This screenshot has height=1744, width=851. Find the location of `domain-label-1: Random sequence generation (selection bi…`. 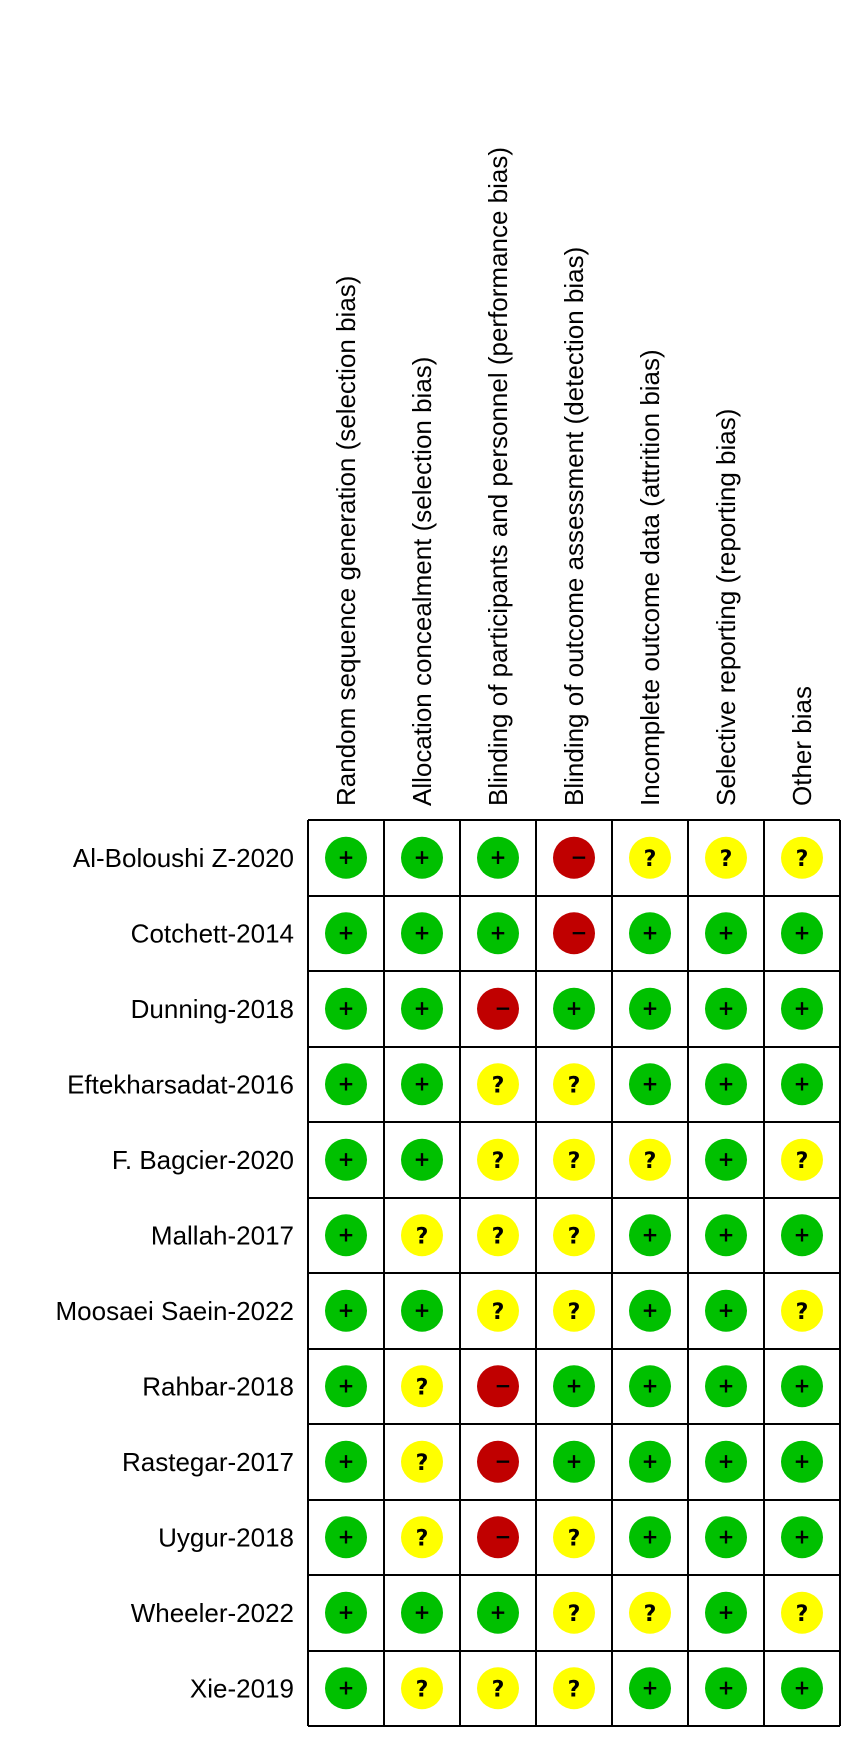

domain-label-1: Random sequence generation (selection bi… is located at coordinates (346, 541).